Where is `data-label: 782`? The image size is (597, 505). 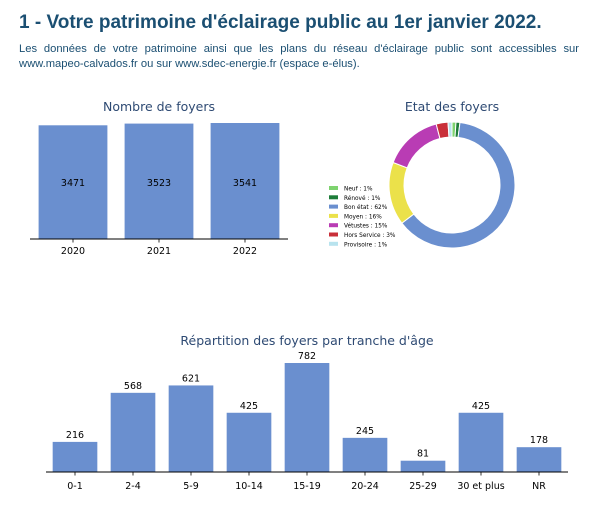
data-label: 782 is located at coordinates (307, 356).